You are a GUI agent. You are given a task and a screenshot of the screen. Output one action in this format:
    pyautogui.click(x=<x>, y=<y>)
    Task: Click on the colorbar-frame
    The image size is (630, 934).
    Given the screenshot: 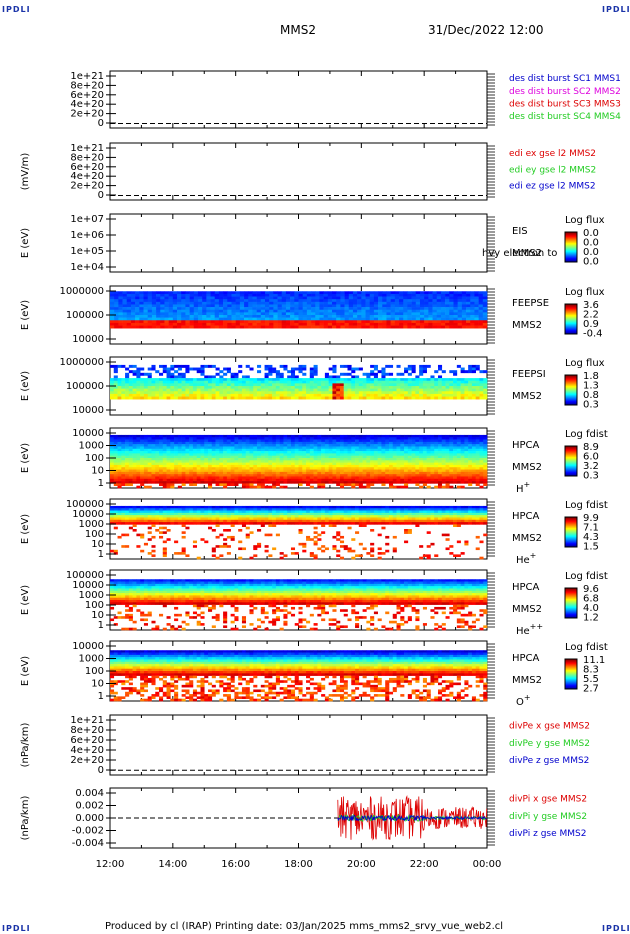 What is the action you would take?
    pyautogui.click(x=571, y=319)
    